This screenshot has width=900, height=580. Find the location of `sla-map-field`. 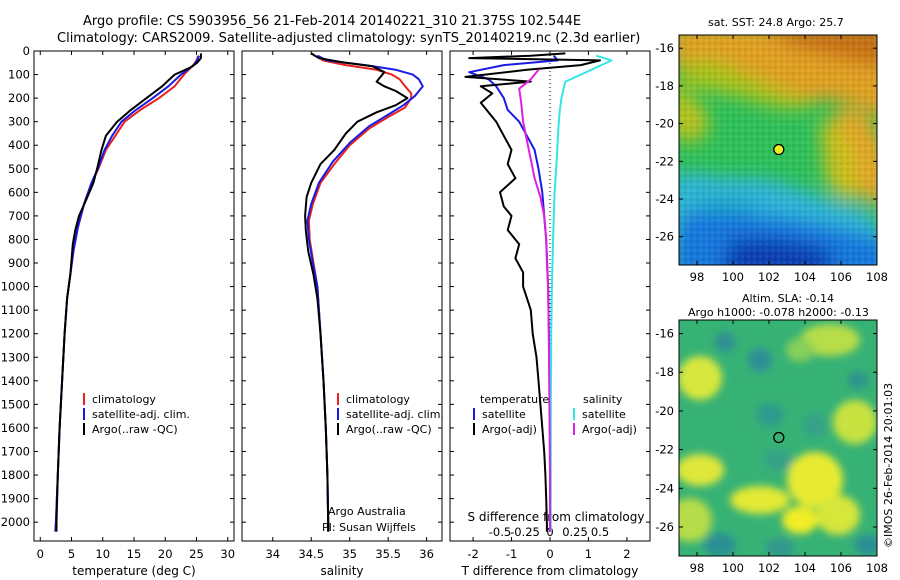

sla-map-field is located at coordinates (778, 438).